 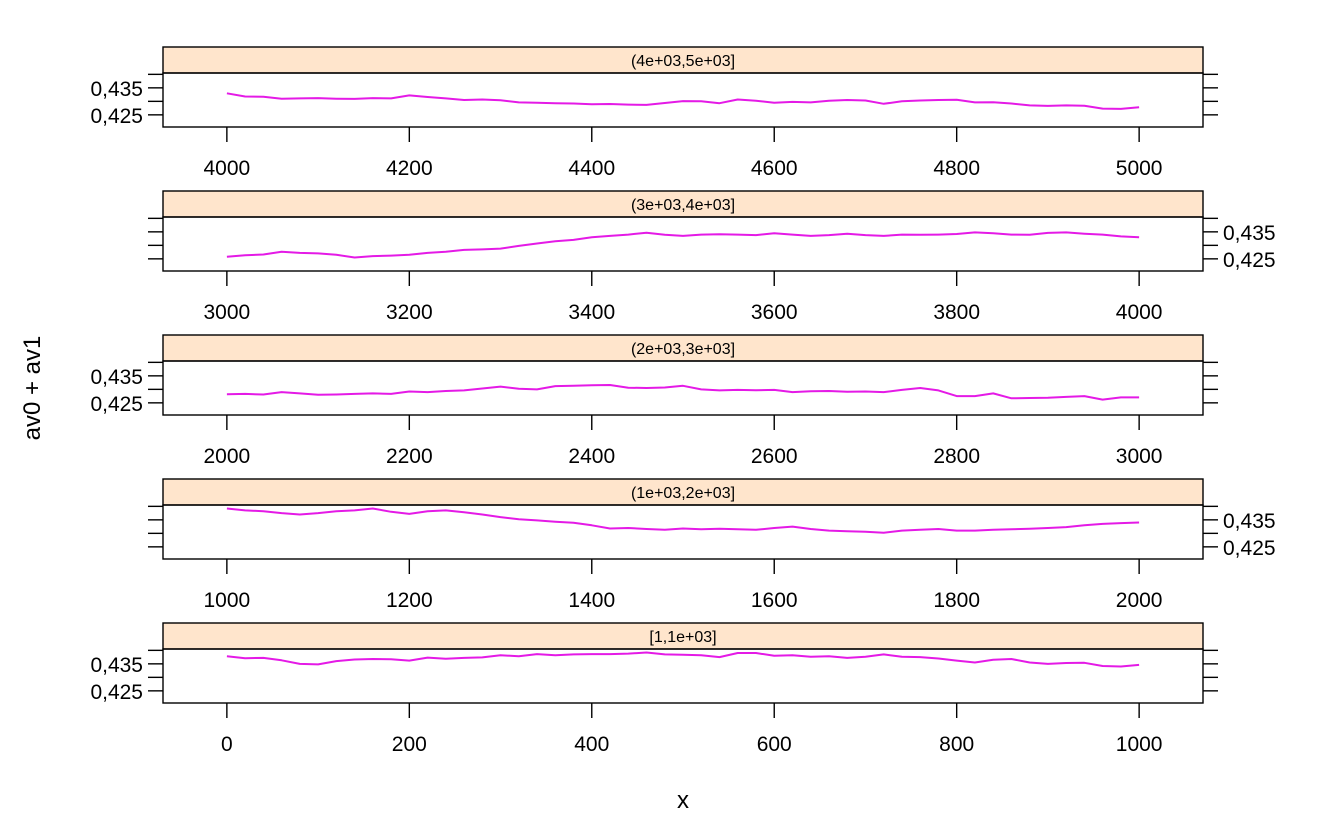 I want to click on x-tick-label: 4800, so click(x=956, y=168).